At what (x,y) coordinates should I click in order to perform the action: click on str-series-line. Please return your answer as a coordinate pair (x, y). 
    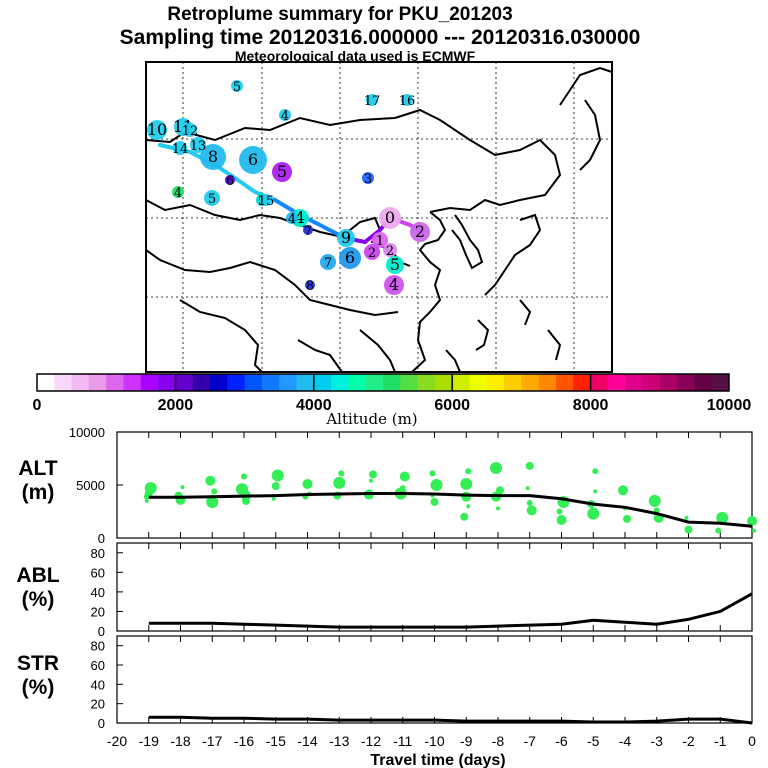
    Looking at the image, I should click on (450, 720).